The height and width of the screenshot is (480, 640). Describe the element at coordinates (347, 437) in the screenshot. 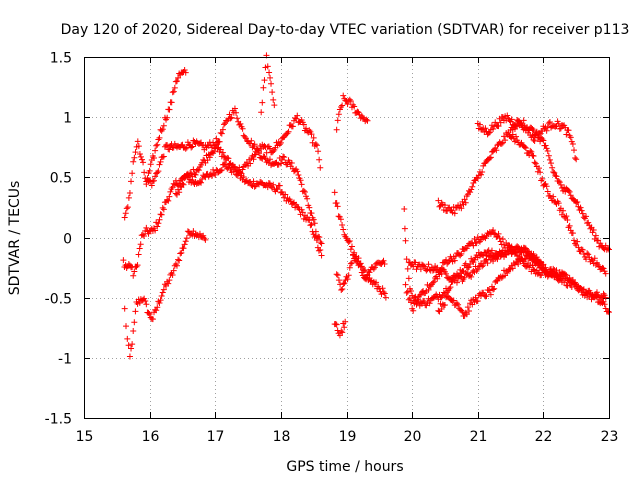

I see `x-tick-labels: 15 16 17 18 19 20 21 22 23` at that location.